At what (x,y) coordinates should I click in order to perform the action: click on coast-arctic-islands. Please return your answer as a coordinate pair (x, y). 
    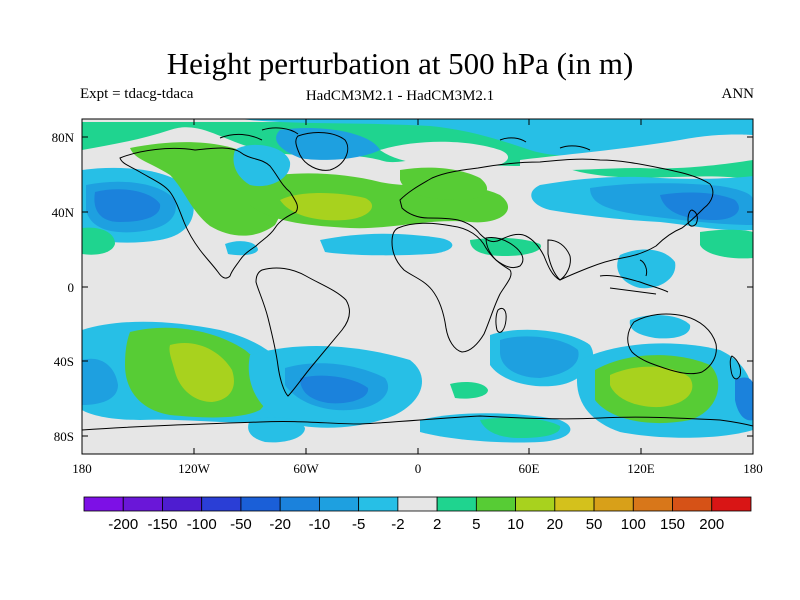
    Looking at the image, I should click on (405, 139).